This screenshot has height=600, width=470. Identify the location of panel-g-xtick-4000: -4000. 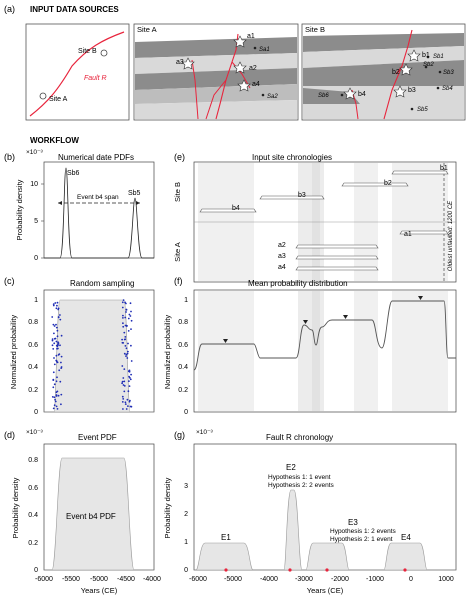
(269, 579).